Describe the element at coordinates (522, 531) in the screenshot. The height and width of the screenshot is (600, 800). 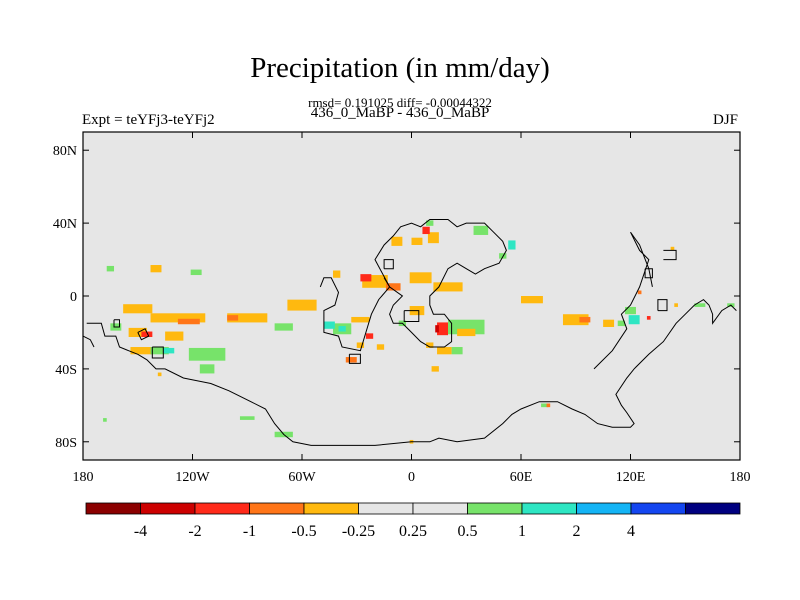
I see `colorbar-label: 1` at that location.